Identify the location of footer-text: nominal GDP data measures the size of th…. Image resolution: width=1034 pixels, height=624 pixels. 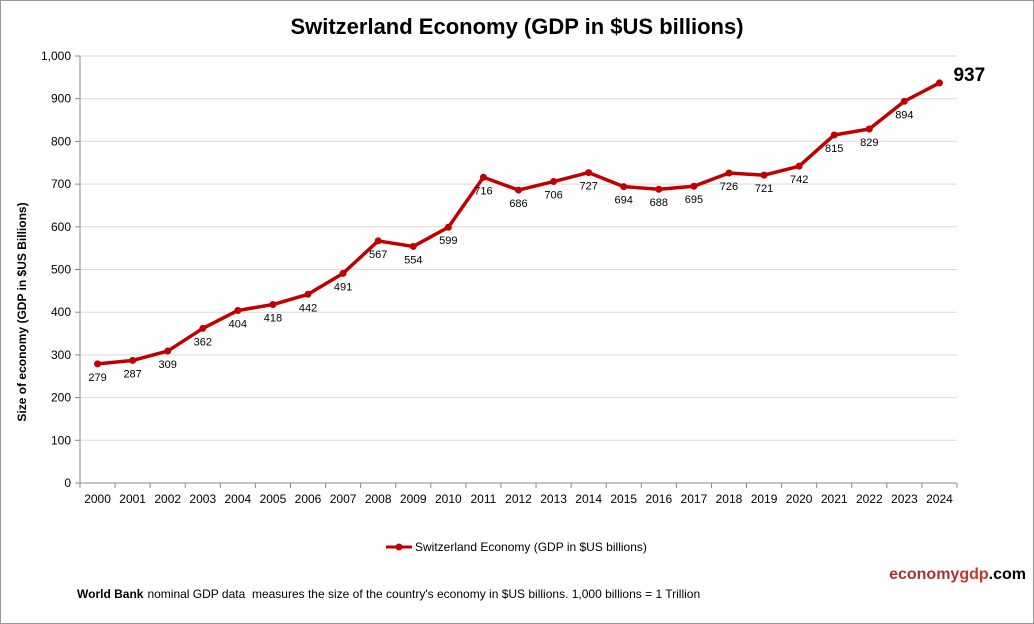
(423, 594).